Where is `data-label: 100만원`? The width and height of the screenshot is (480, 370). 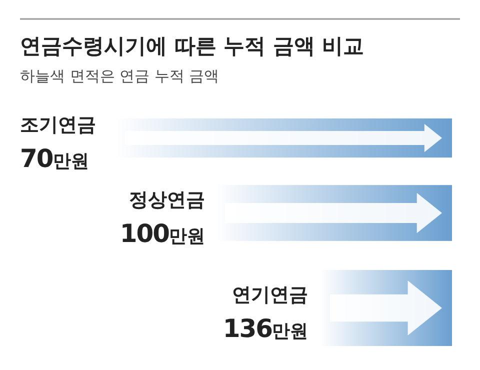
data-label: 100만원 is located at coordinates (162, 233).